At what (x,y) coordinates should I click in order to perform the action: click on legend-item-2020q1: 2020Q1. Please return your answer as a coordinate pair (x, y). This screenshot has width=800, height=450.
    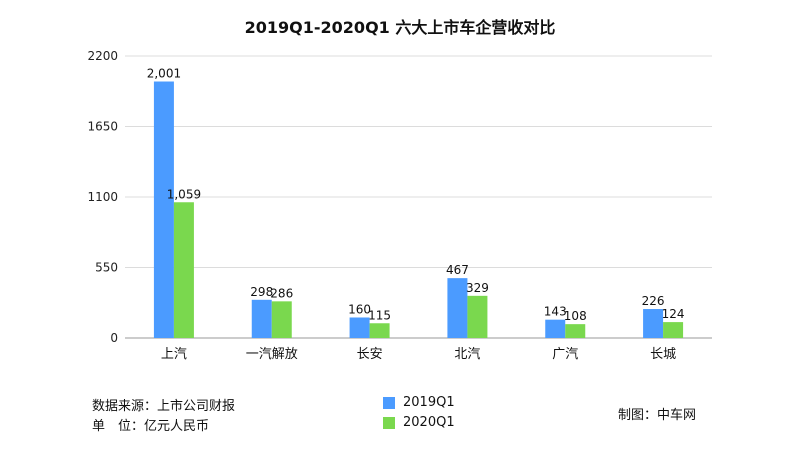
    Looking at the image, I should click on (419, 422).